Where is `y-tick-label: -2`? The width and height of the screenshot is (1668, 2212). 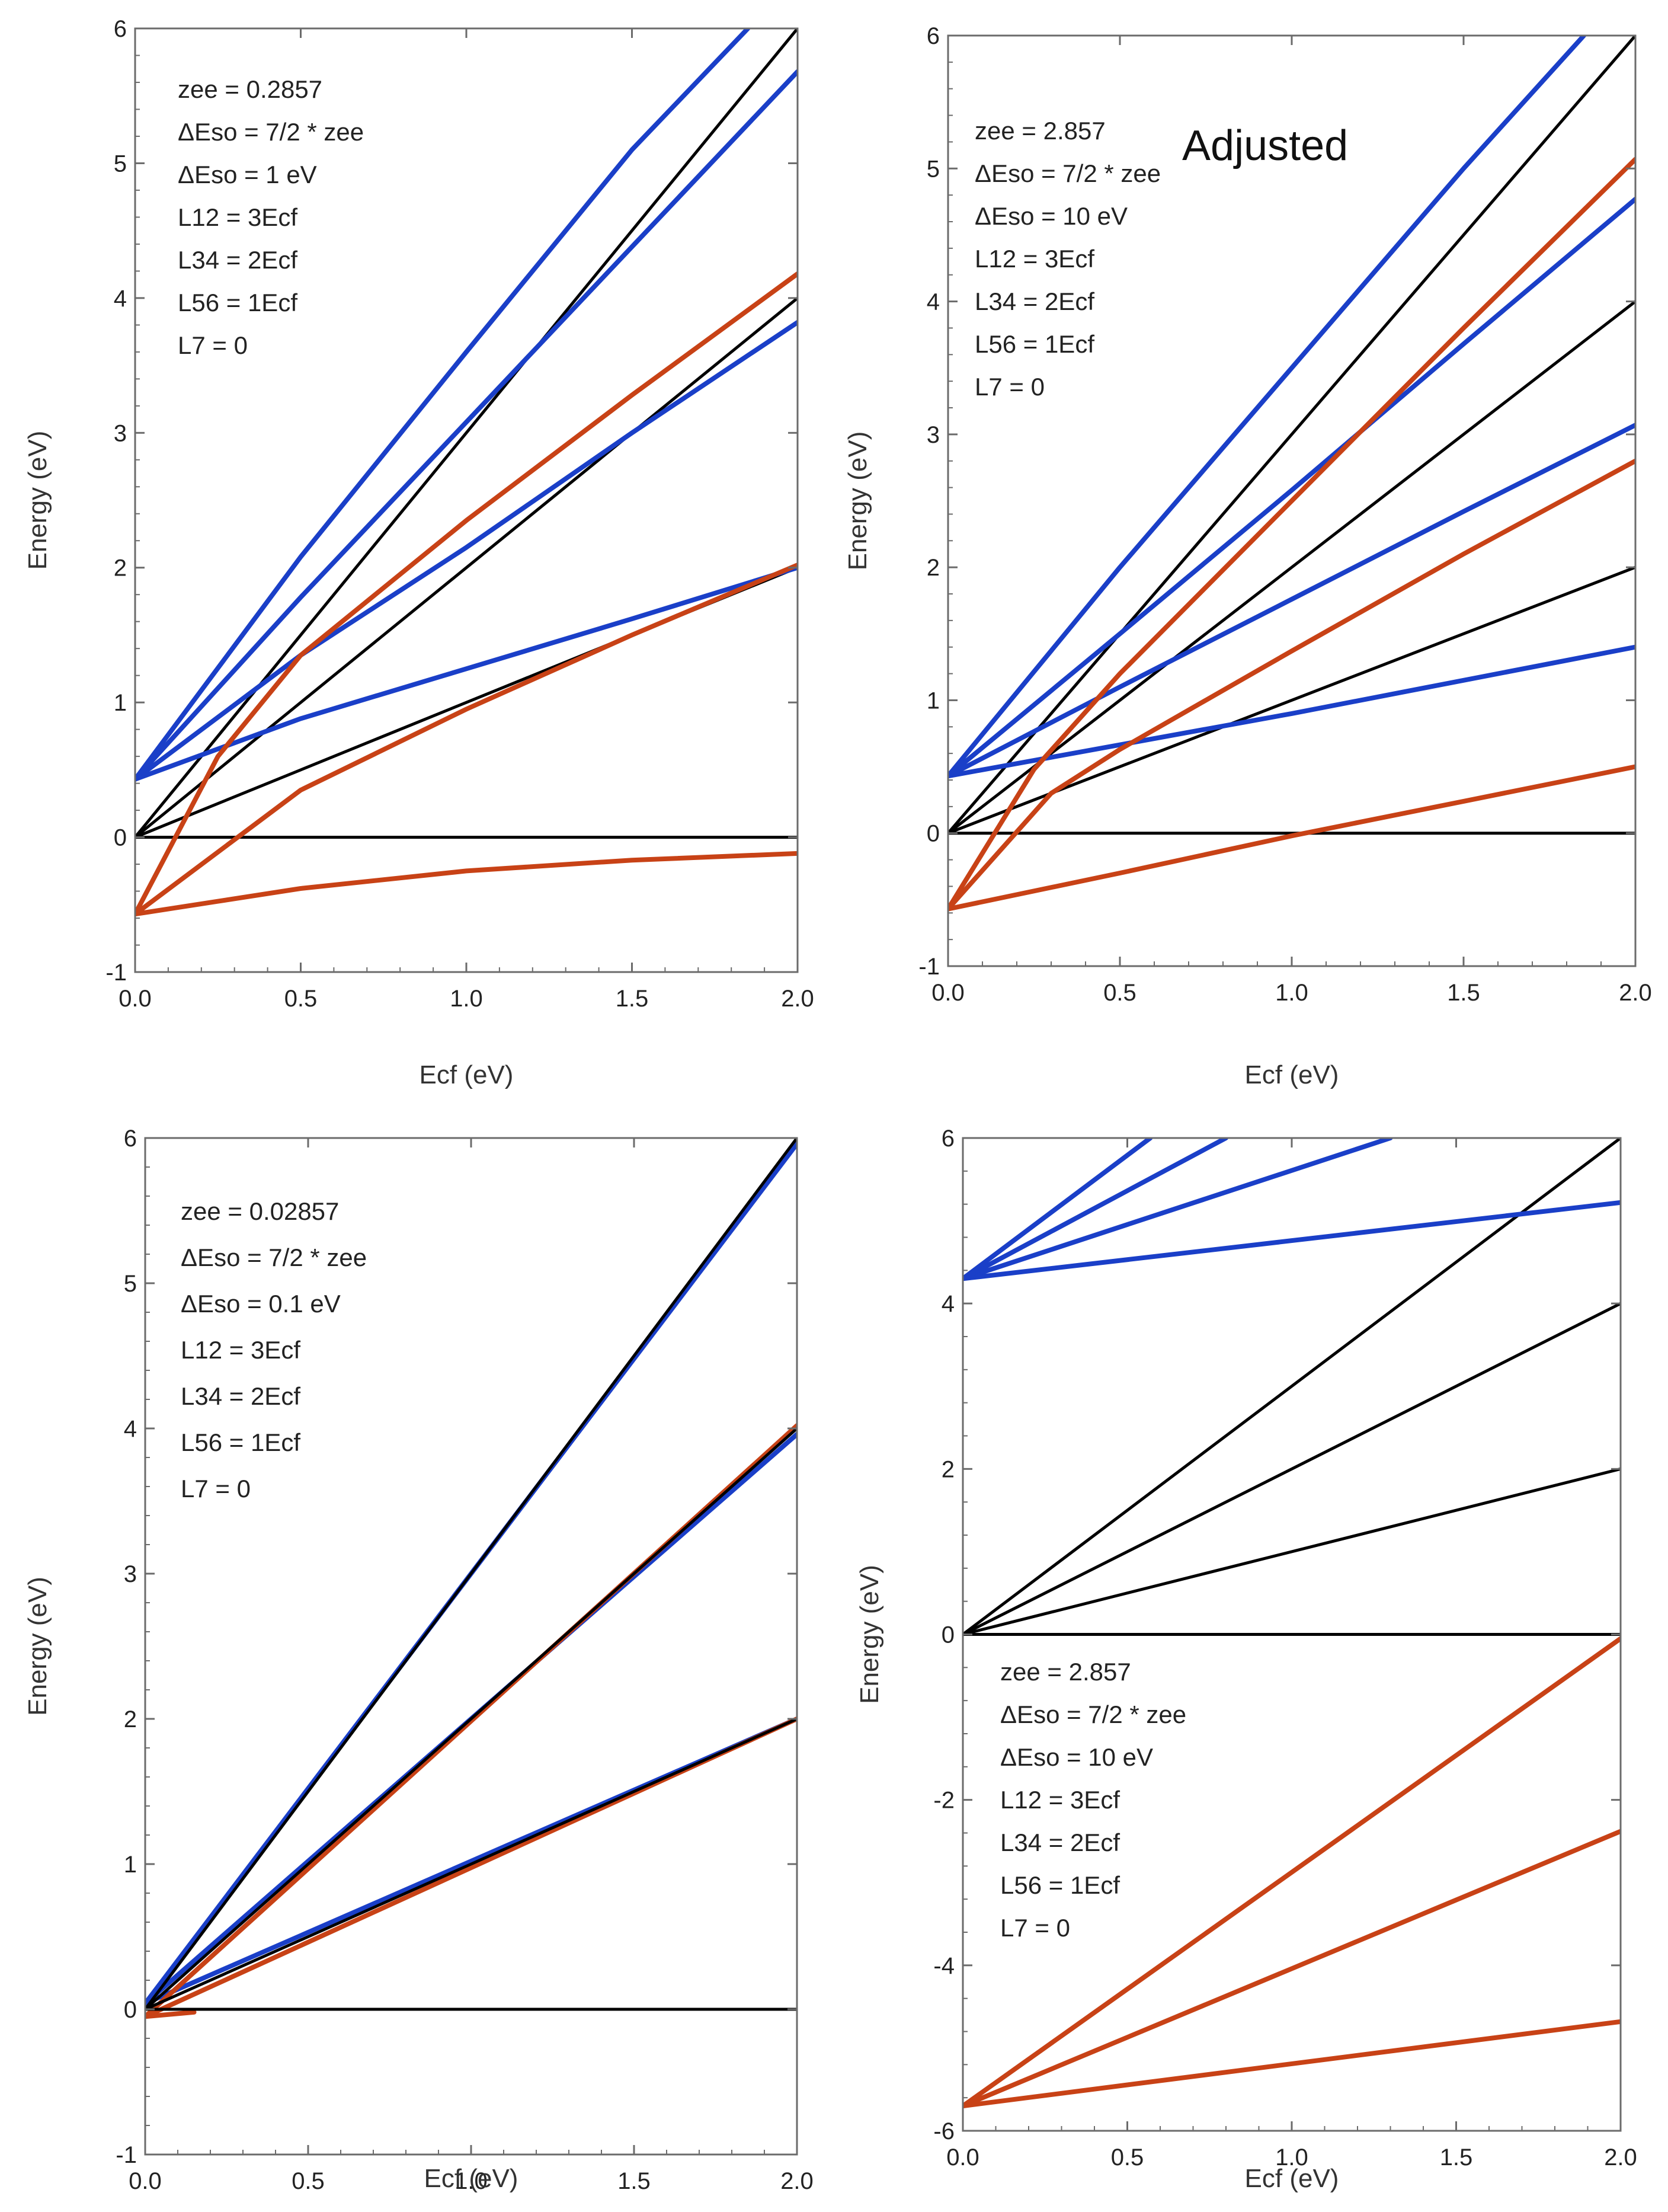
y-tick-label: -2 is located at coordinates (944, 1801).